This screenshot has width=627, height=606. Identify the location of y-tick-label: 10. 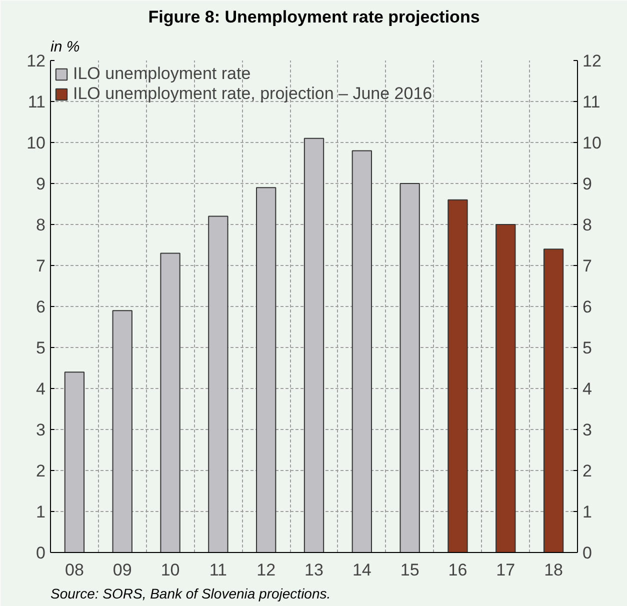
(36, 143).